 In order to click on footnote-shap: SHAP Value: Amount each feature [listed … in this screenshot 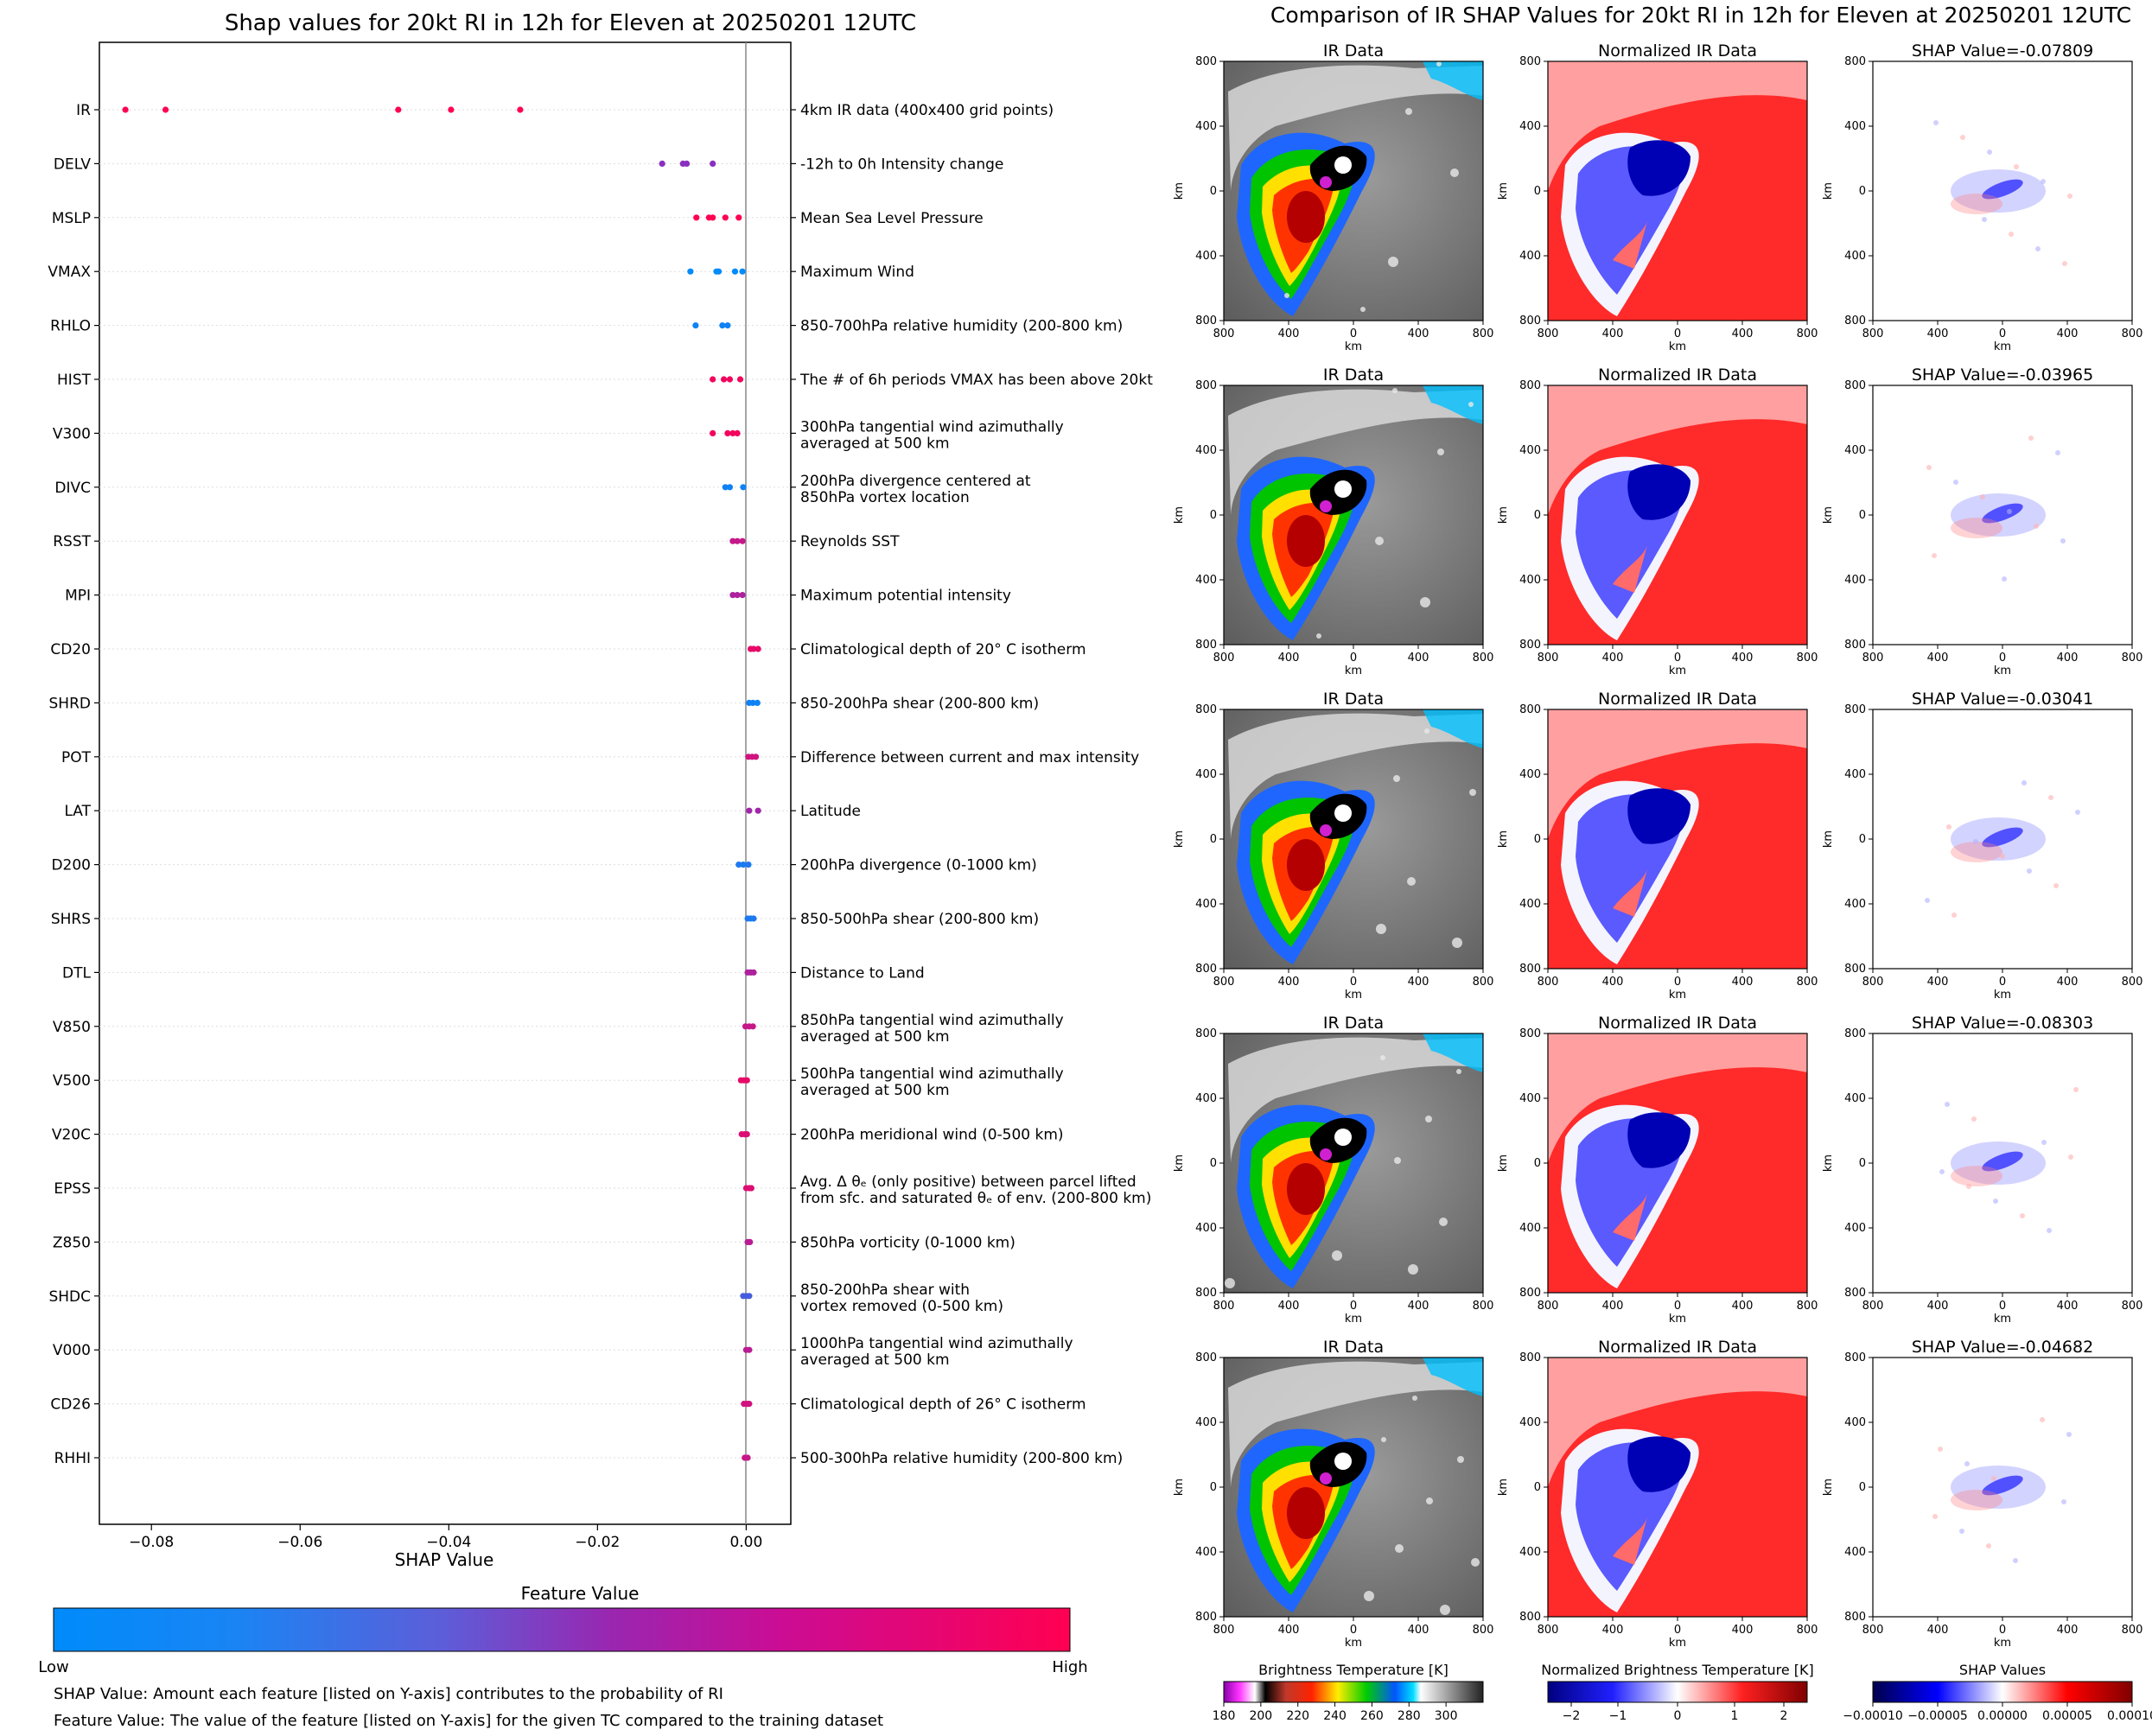, I will do `click(388, 1694)`.